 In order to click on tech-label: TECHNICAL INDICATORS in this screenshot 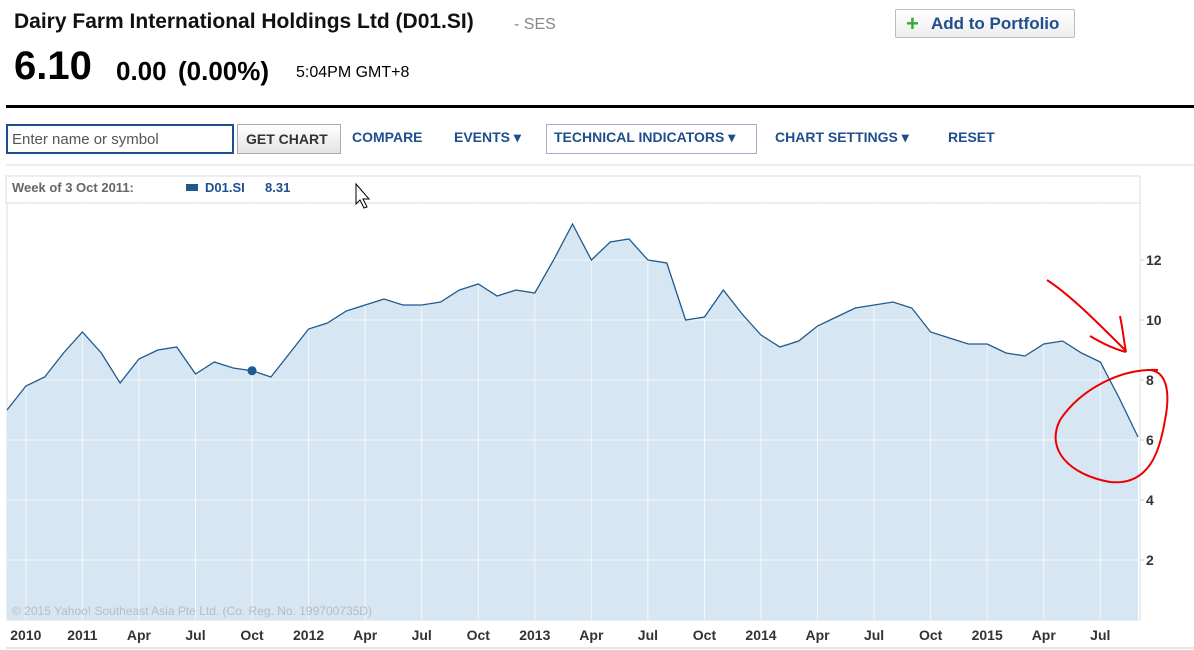, I will do `click(639, 137)`.